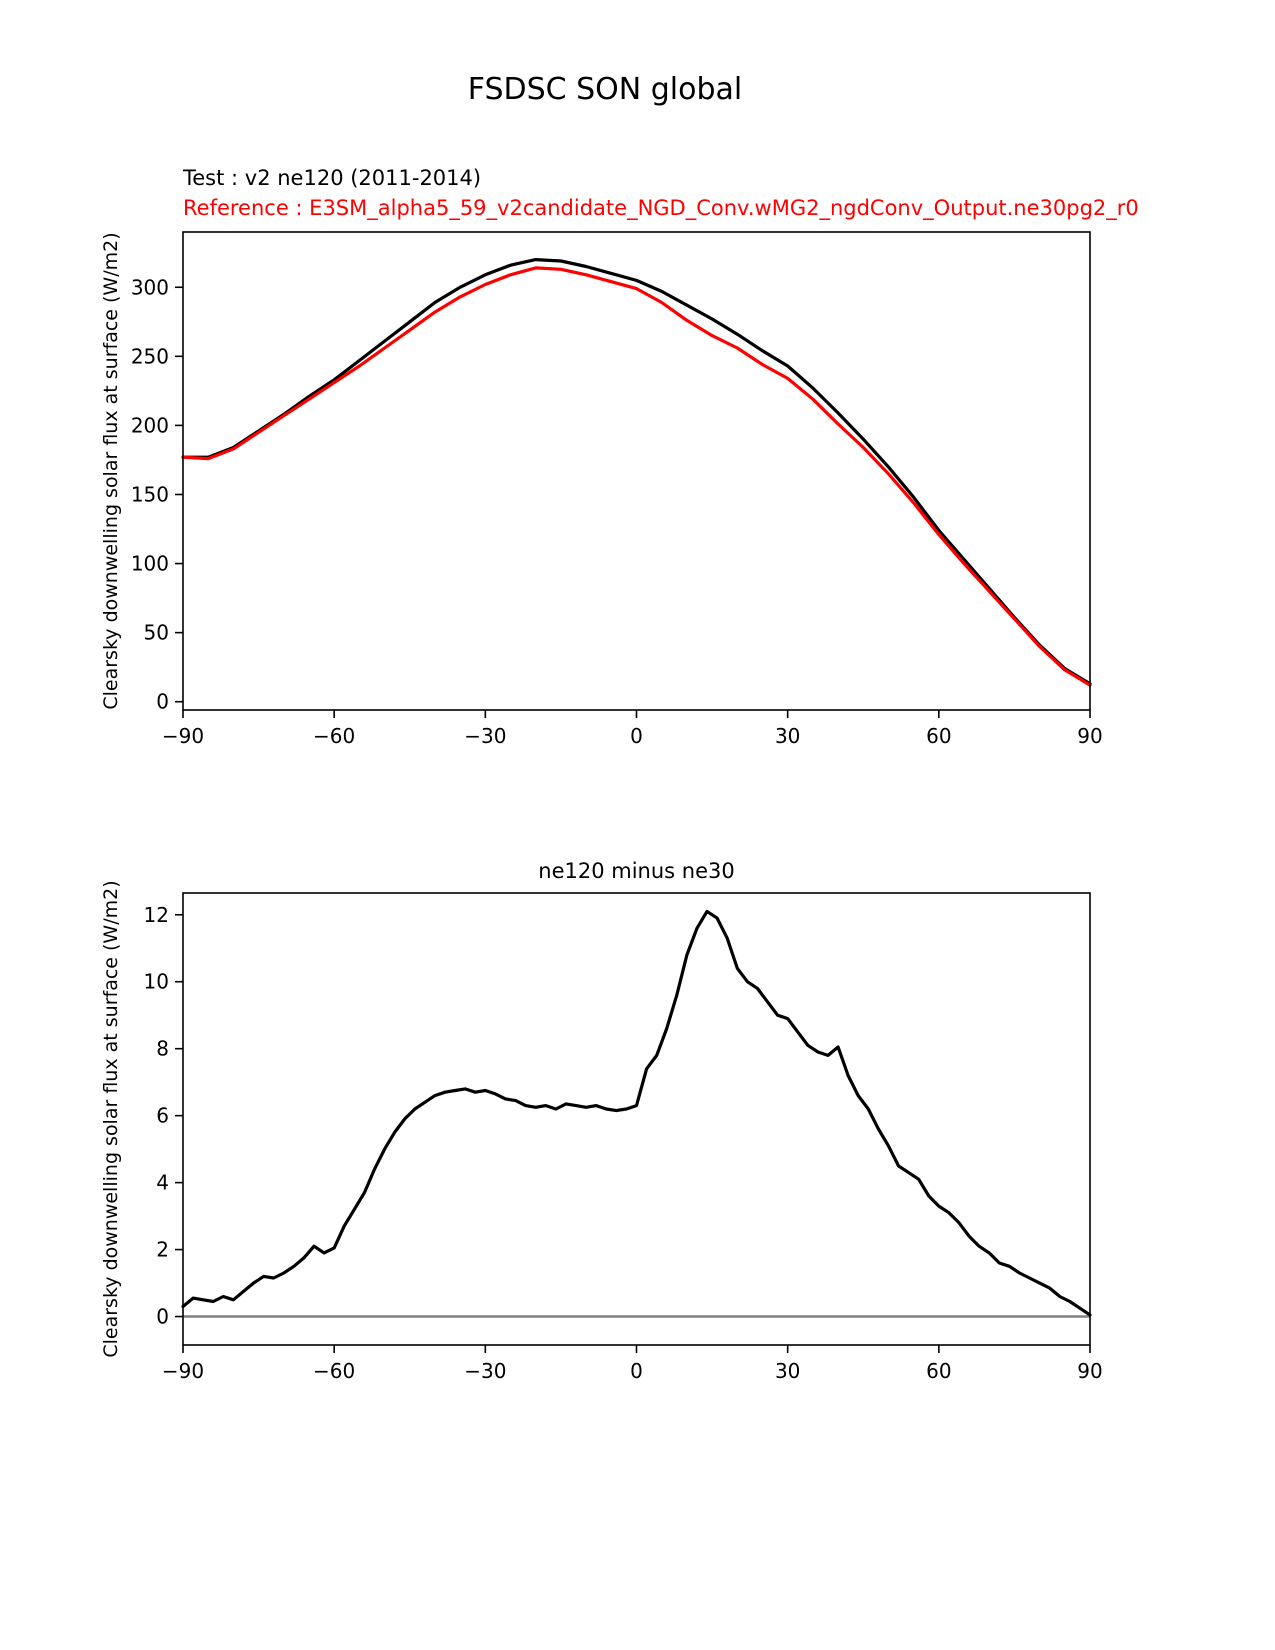  I want to click on svg-text: 100, so click(150, 564).